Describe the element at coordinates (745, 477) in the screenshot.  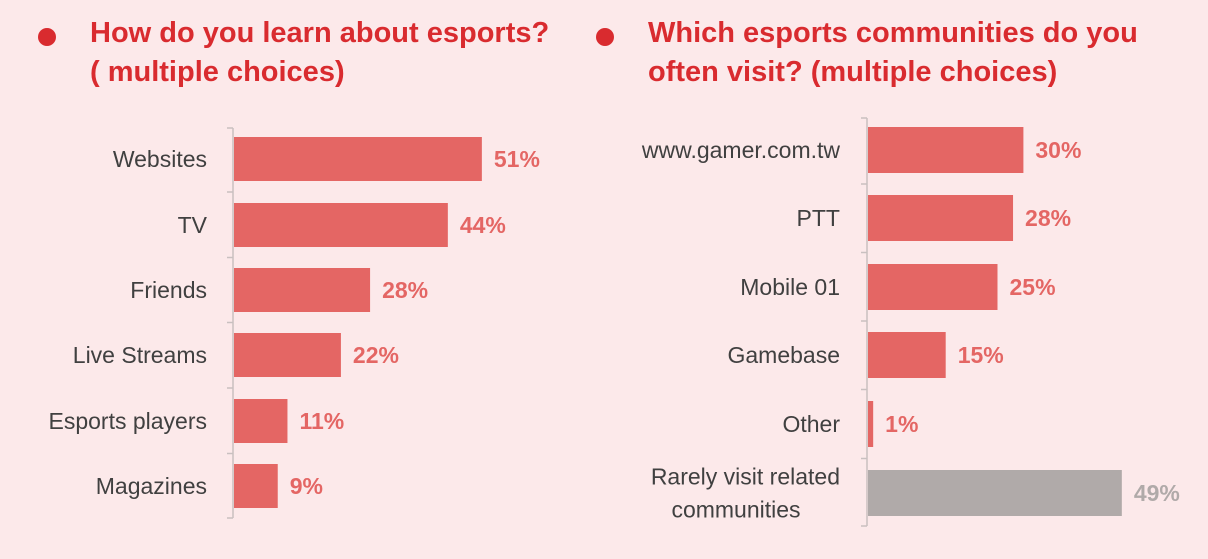
I see `right-category-label: Rarely visit related` at that location.